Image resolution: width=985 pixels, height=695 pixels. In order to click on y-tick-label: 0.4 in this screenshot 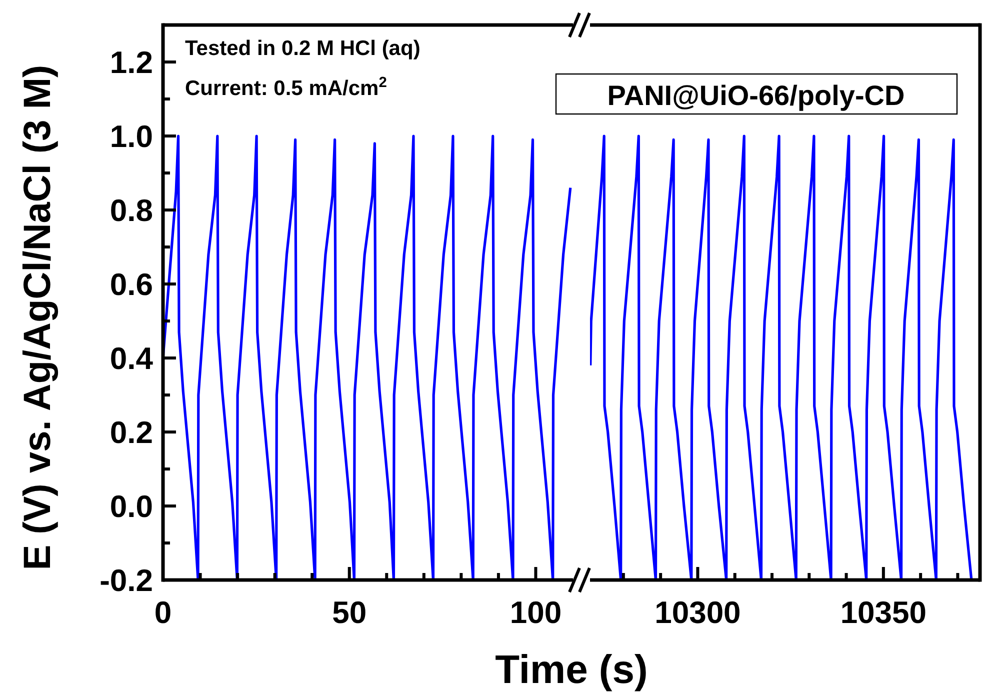, I will do `click(132, 358)`.